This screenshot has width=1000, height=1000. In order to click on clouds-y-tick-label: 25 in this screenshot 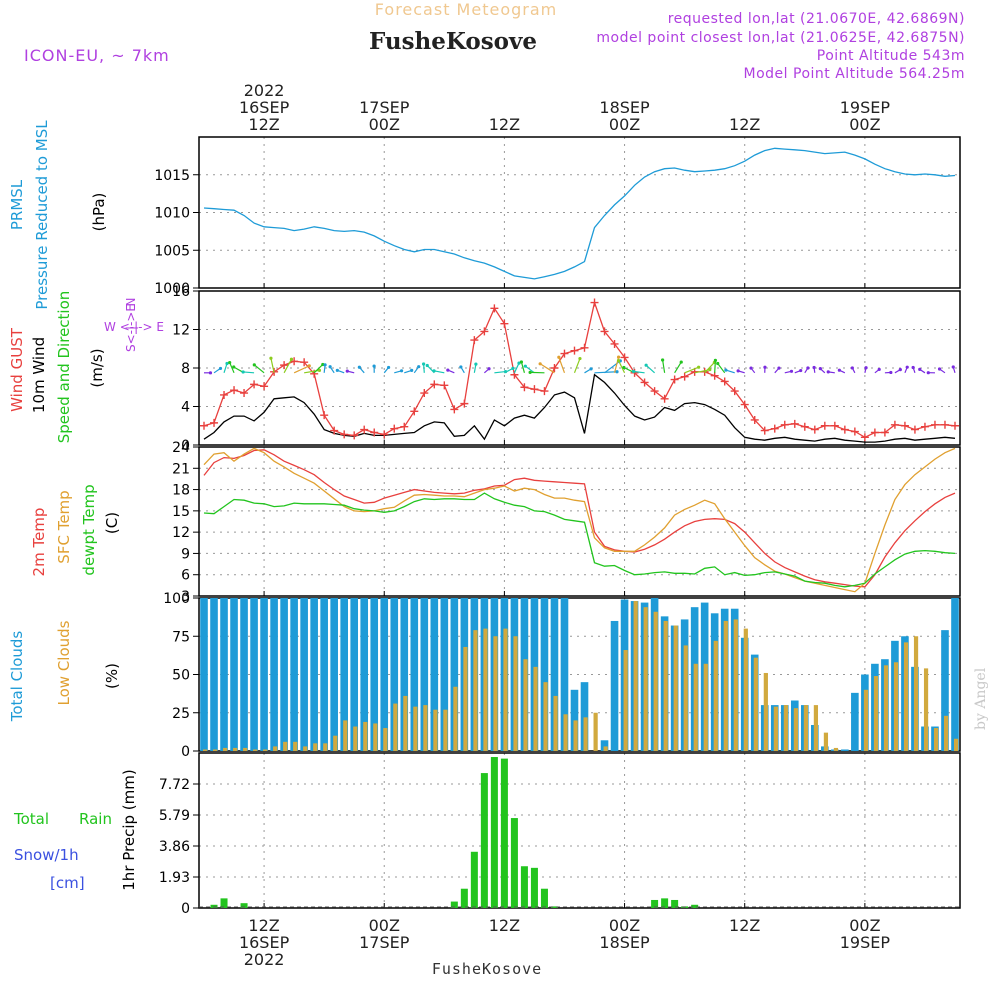, I will do `click(181, 714)`.